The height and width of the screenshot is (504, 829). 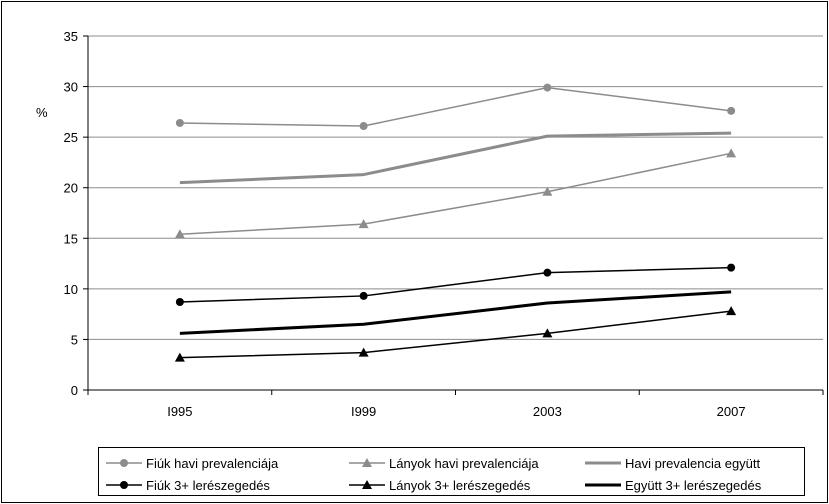 What do you see at coordinates (208, 485) in the screenshot?
I see `legend-label: Fiúk 3+ lerészegedés` at bounding box center [208, 485].